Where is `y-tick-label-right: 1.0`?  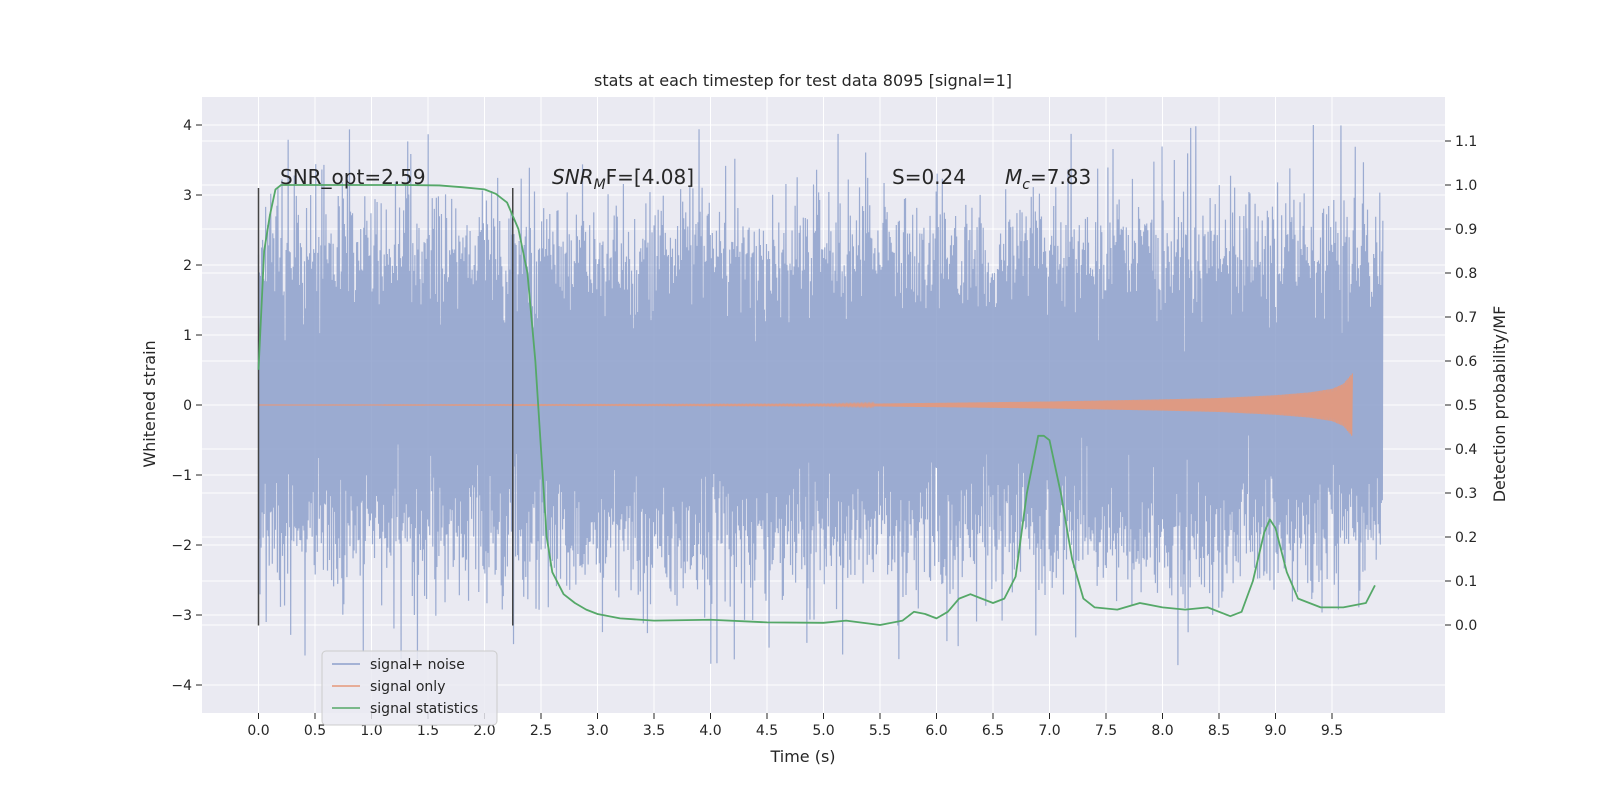
y-tick-label-right: 1.0 is located at coordinates (1466, 186).